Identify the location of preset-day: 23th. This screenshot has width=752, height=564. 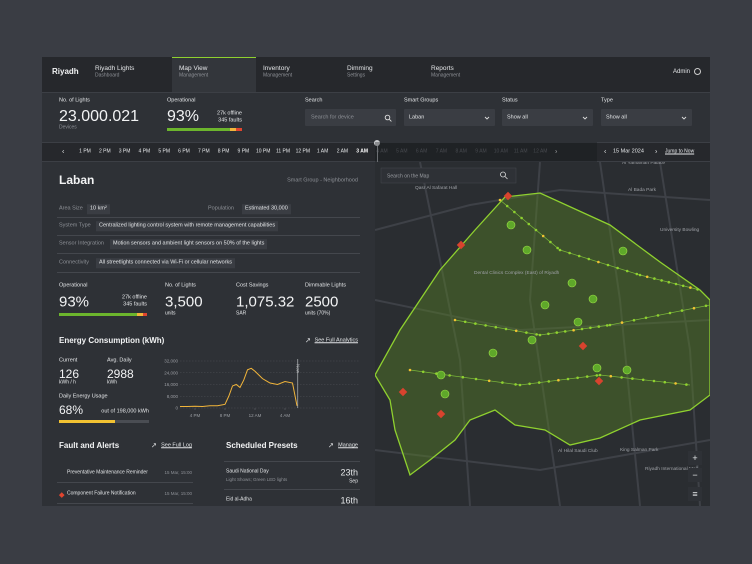
(349, 472).